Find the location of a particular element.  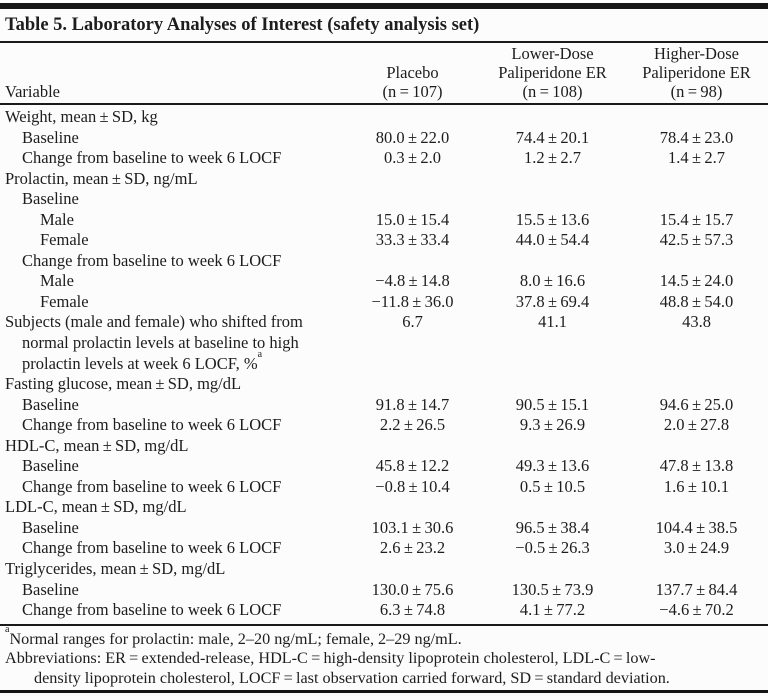

group-name: Placebo is located at coordinates (412, 72).